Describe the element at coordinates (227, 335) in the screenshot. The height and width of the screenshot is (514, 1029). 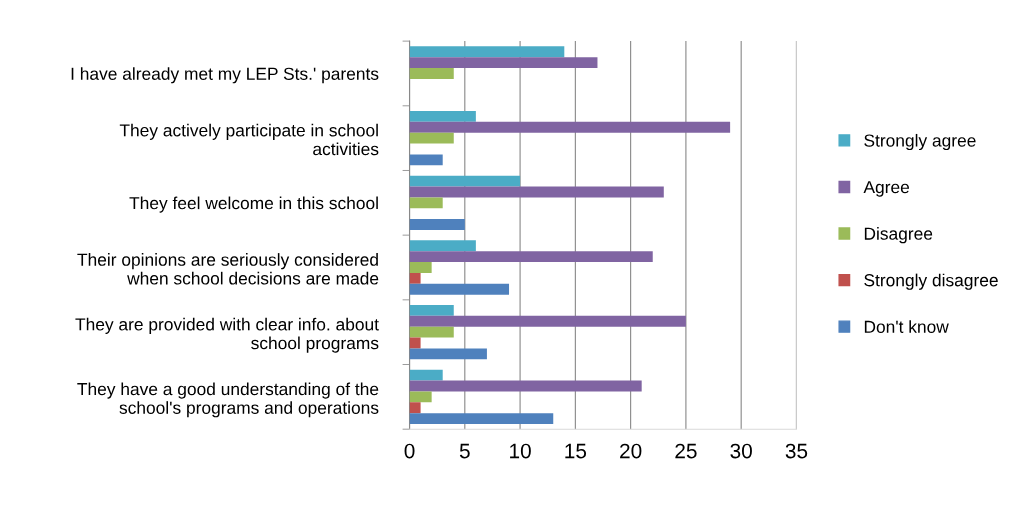
I see `y-tick-label: They are provided with clear info. about school programs` at that location.